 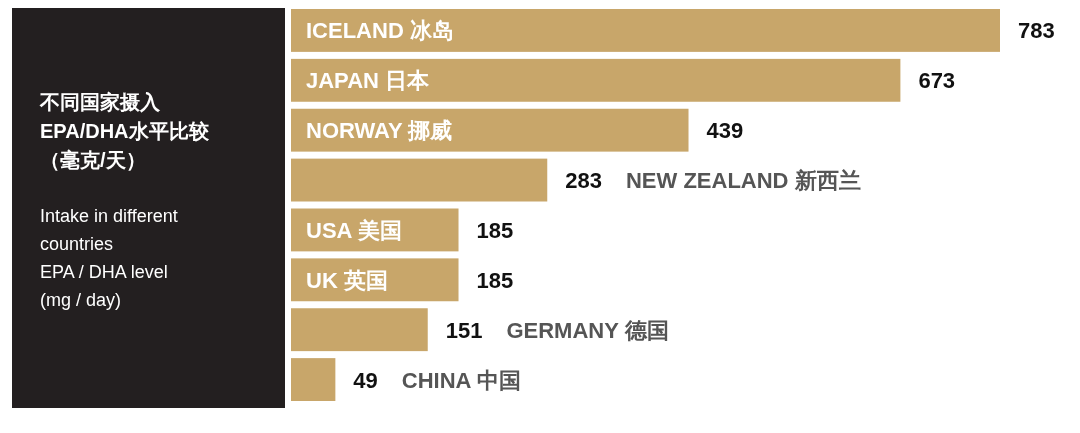 I want to click on data-label: 783, so click(x=1036, y=31).